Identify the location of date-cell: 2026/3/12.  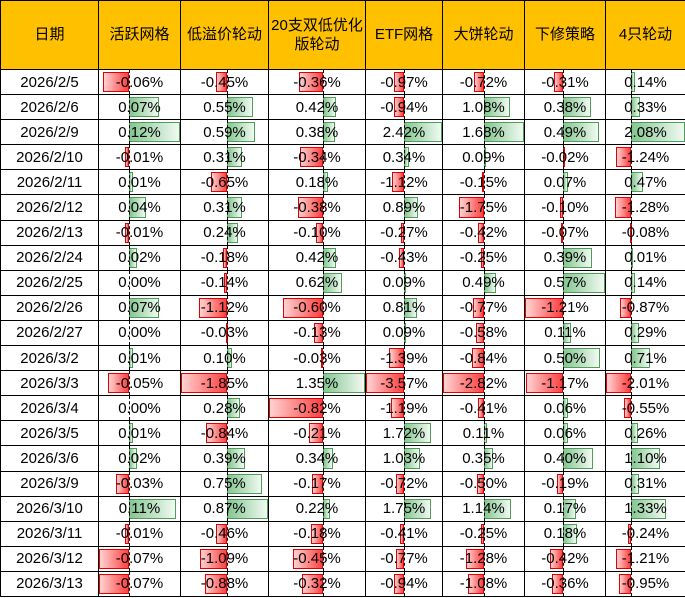
(49, 558).